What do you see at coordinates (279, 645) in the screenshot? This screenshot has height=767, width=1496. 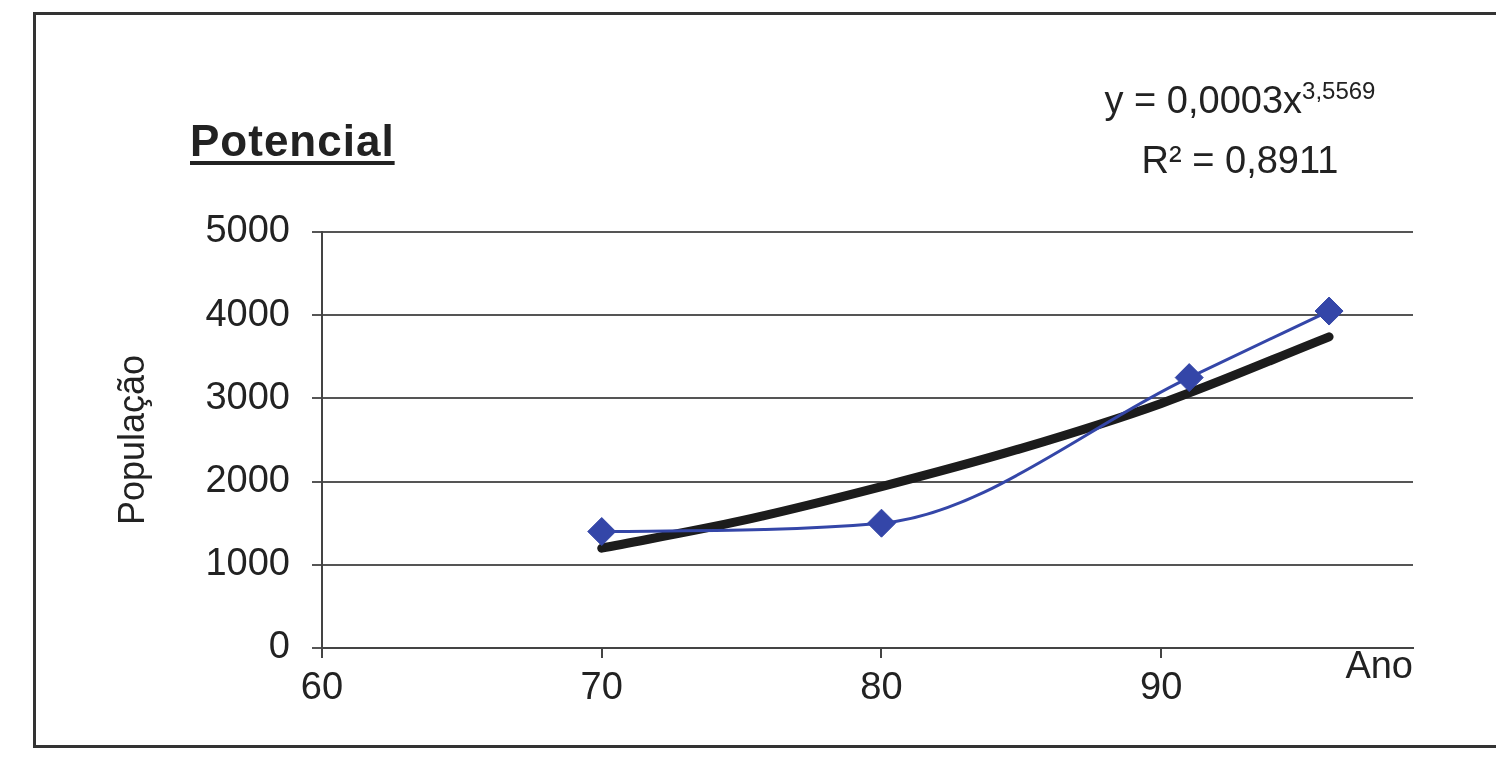 I see `y-tick-label: 0` at bounding box center [279, 645].